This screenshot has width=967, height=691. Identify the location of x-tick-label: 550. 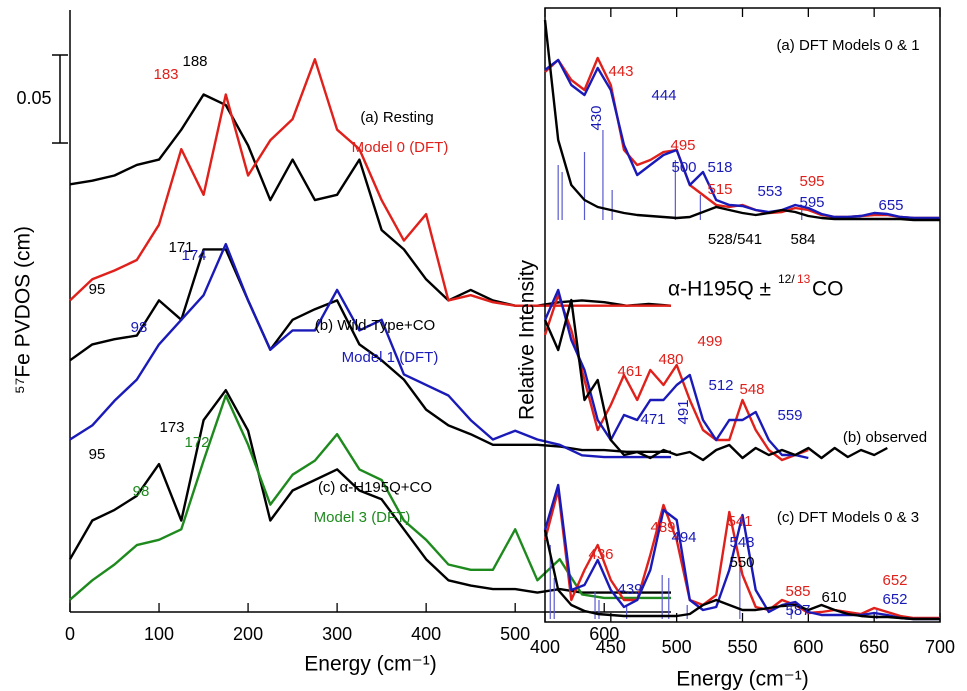
(742, 647).